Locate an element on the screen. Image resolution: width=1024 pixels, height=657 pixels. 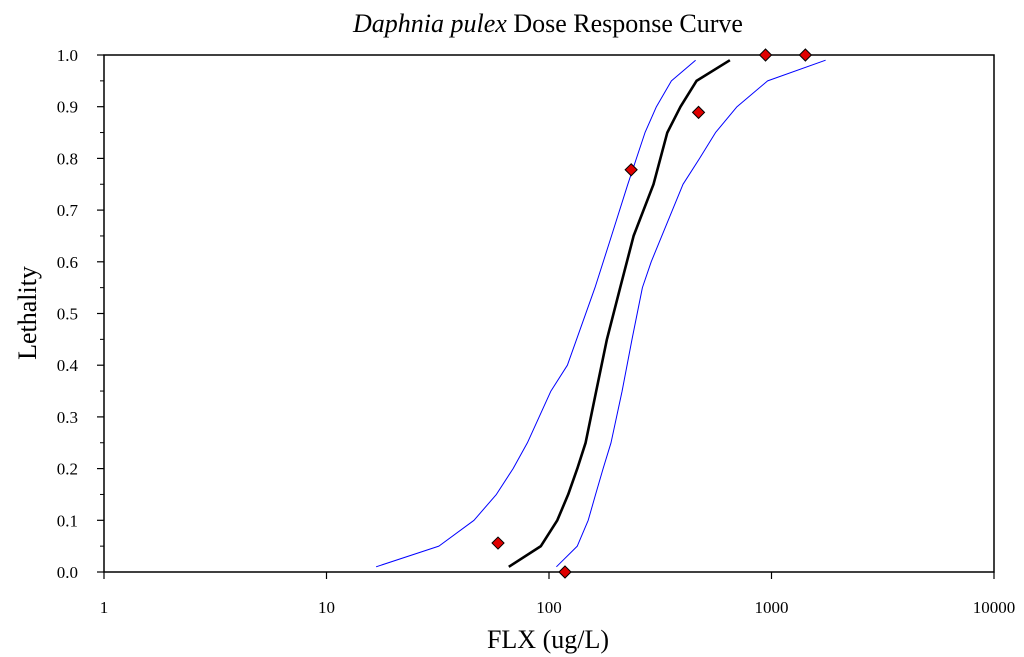
y-tick-label: 0.1 is located at coordinates (67, 520).